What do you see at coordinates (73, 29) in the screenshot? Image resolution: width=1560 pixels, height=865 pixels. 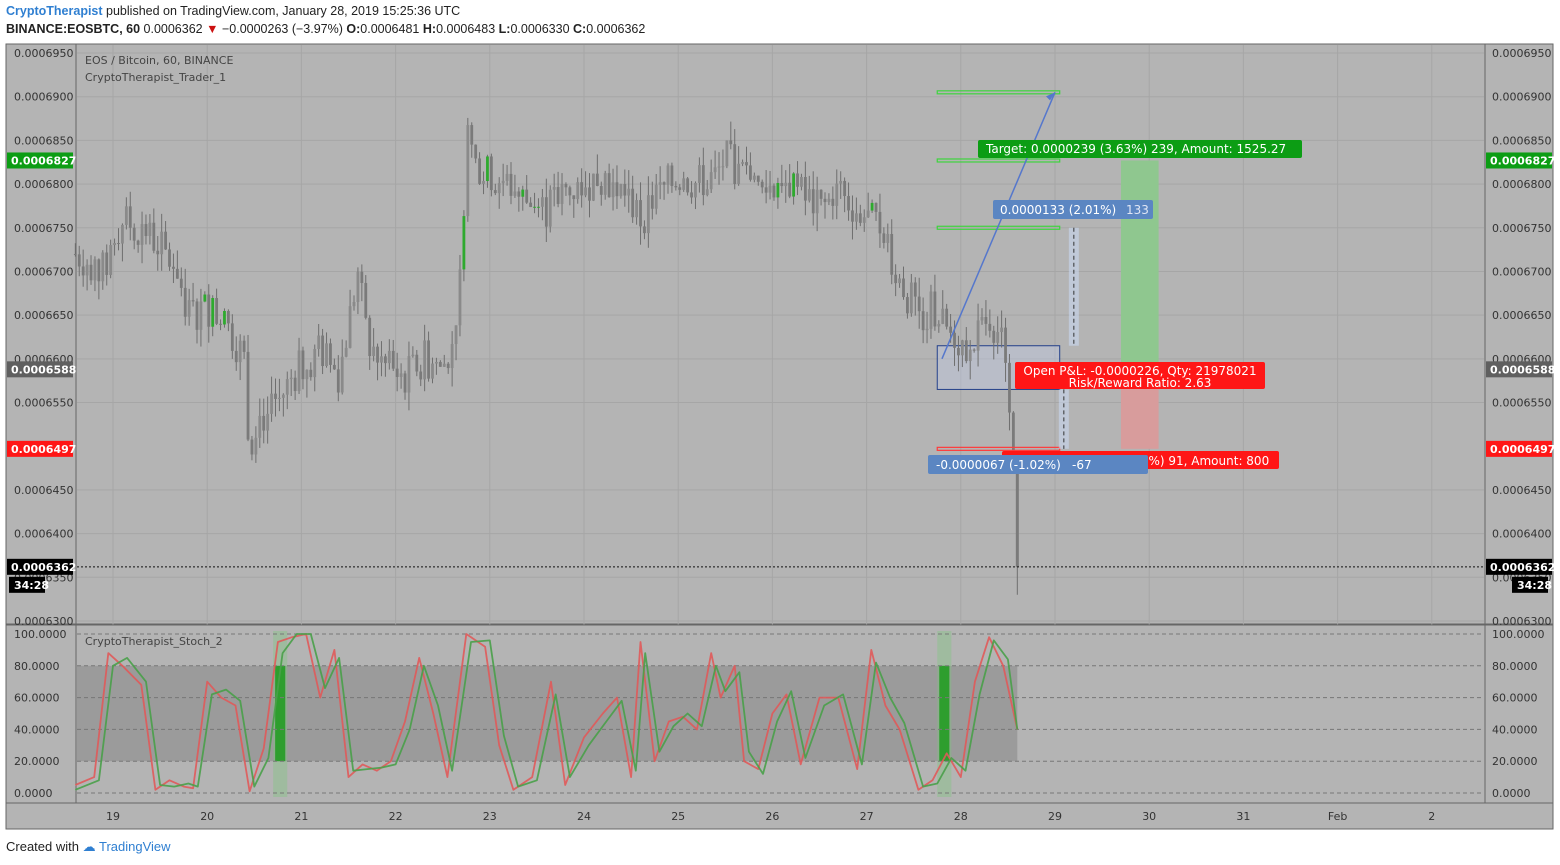 I see `symbol-text: BINANCE:EOSBTC, 60` at bounding box center [73, 29].